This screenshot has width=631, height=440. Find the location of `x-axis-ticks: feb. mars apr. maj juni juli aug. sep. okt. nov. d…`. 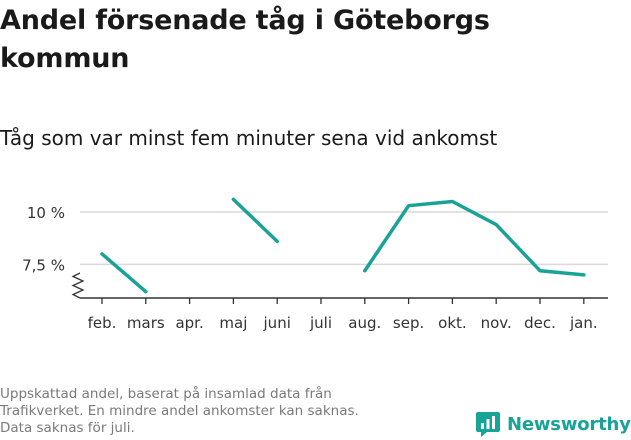

x-axis-ticks: feb. mars apr. maj juni juli aug. sep. okt. nov. d… is located at coordinates (343, 315).